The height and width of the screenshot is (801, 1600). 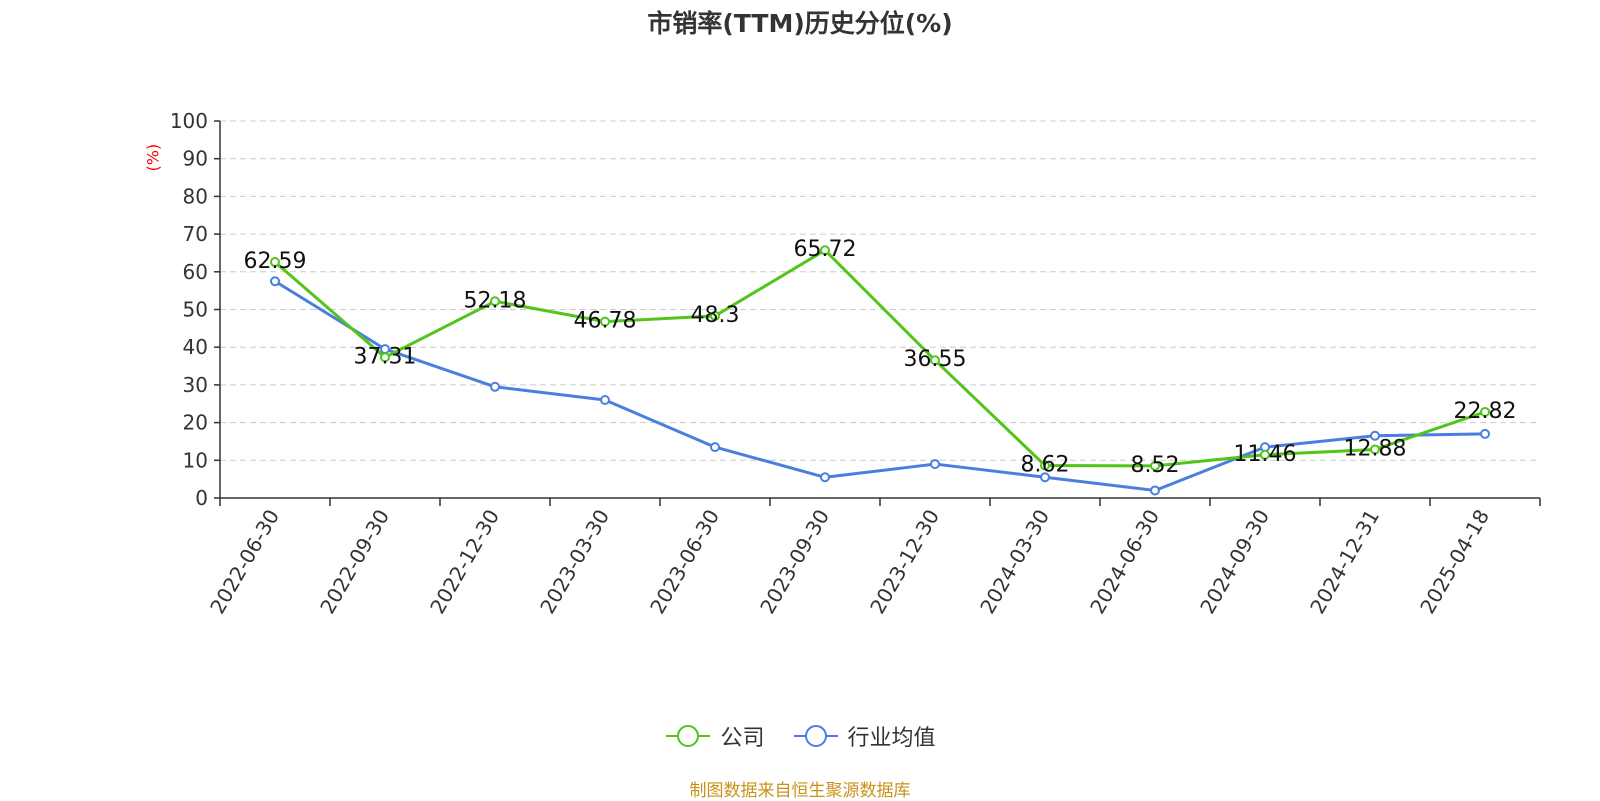 What do you see at coordinates (714, 736) in the screenshot?
I see `legend-item-company: 公司` at bounding box center [714, 736].